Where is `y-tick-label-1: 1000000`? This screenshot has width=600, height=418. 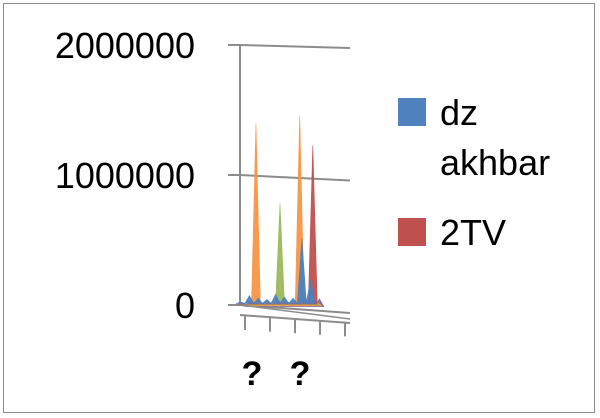 y-tick-label-1: 1000000 is located at coordinates (125, 175).